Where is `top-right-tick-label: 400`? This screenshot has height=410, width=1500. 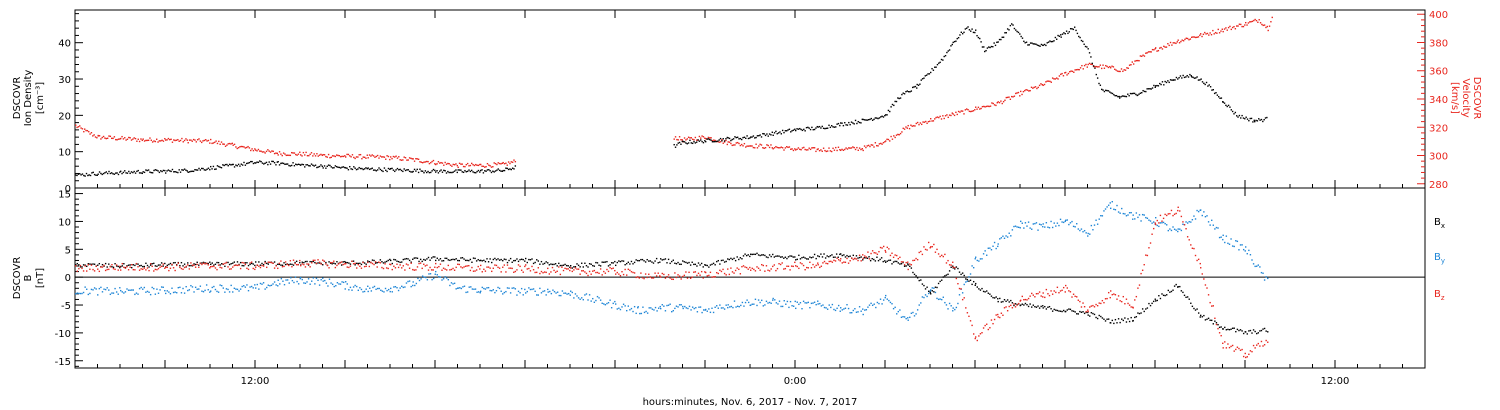
top-right-tick-label: 400 is located at coordinates (1438, 15).